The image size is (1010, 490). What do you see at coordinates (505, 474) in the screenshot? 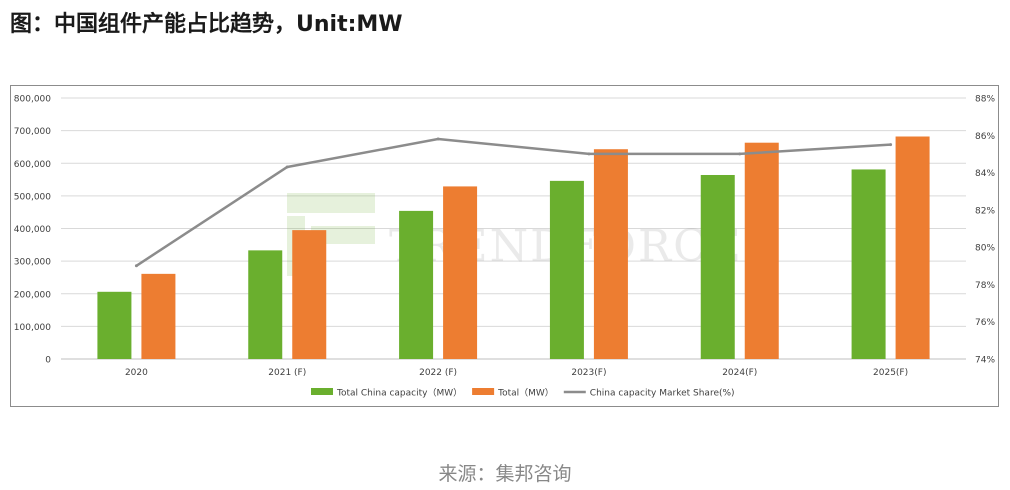
I see `source-note: 来源：集邦咨询` at bounding box center [505, 474].